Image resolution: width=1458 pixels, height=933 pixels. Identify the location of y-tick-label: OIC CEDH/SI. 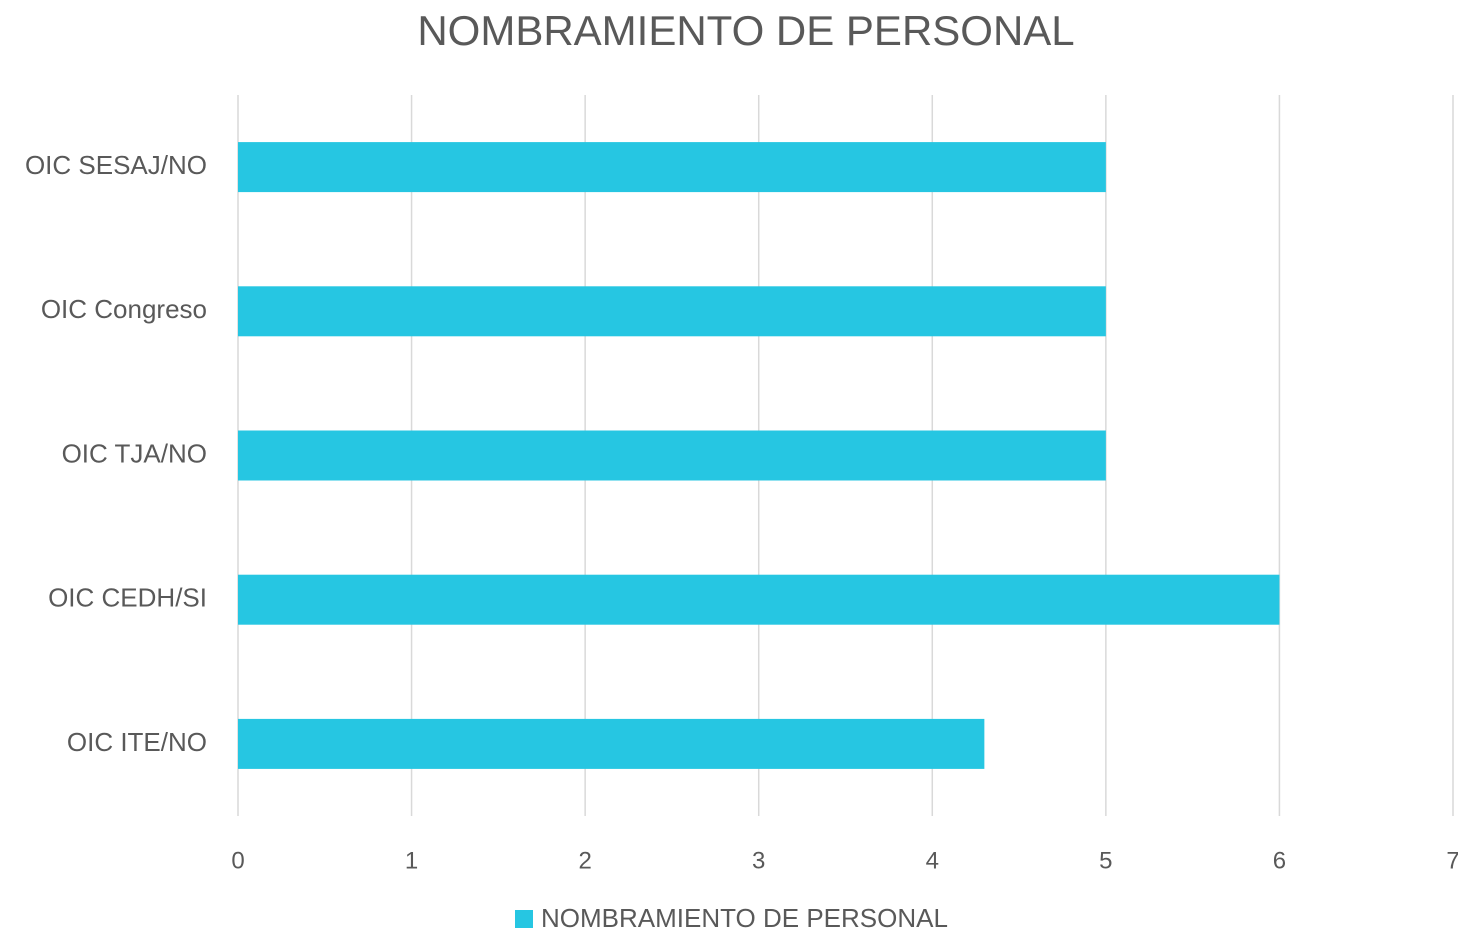
(127, 598).